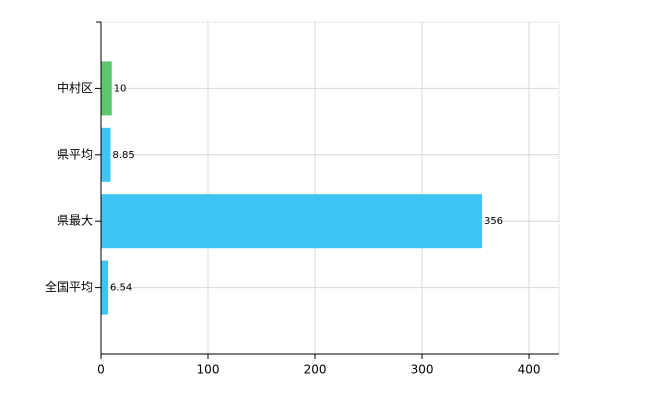 This screenshot has width=650, height=400. What do you see at coordinates (75, 87) in the screenshot?
I see `y-tick-label: 中村区` at bounding box center [75, 87].